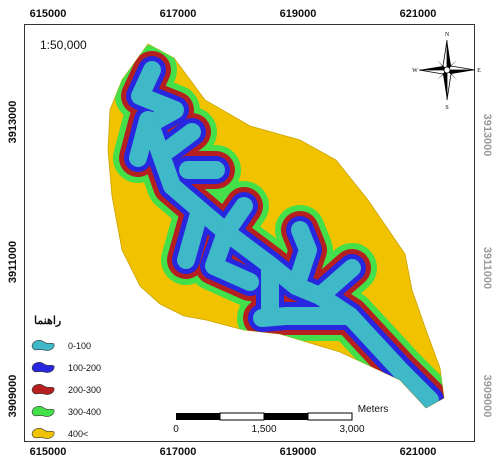 The image size is (499, 466). What do you see at coordinates (415, 71) in the screenshot?
I see `compass-w: W` at bounding box center [415, 71].